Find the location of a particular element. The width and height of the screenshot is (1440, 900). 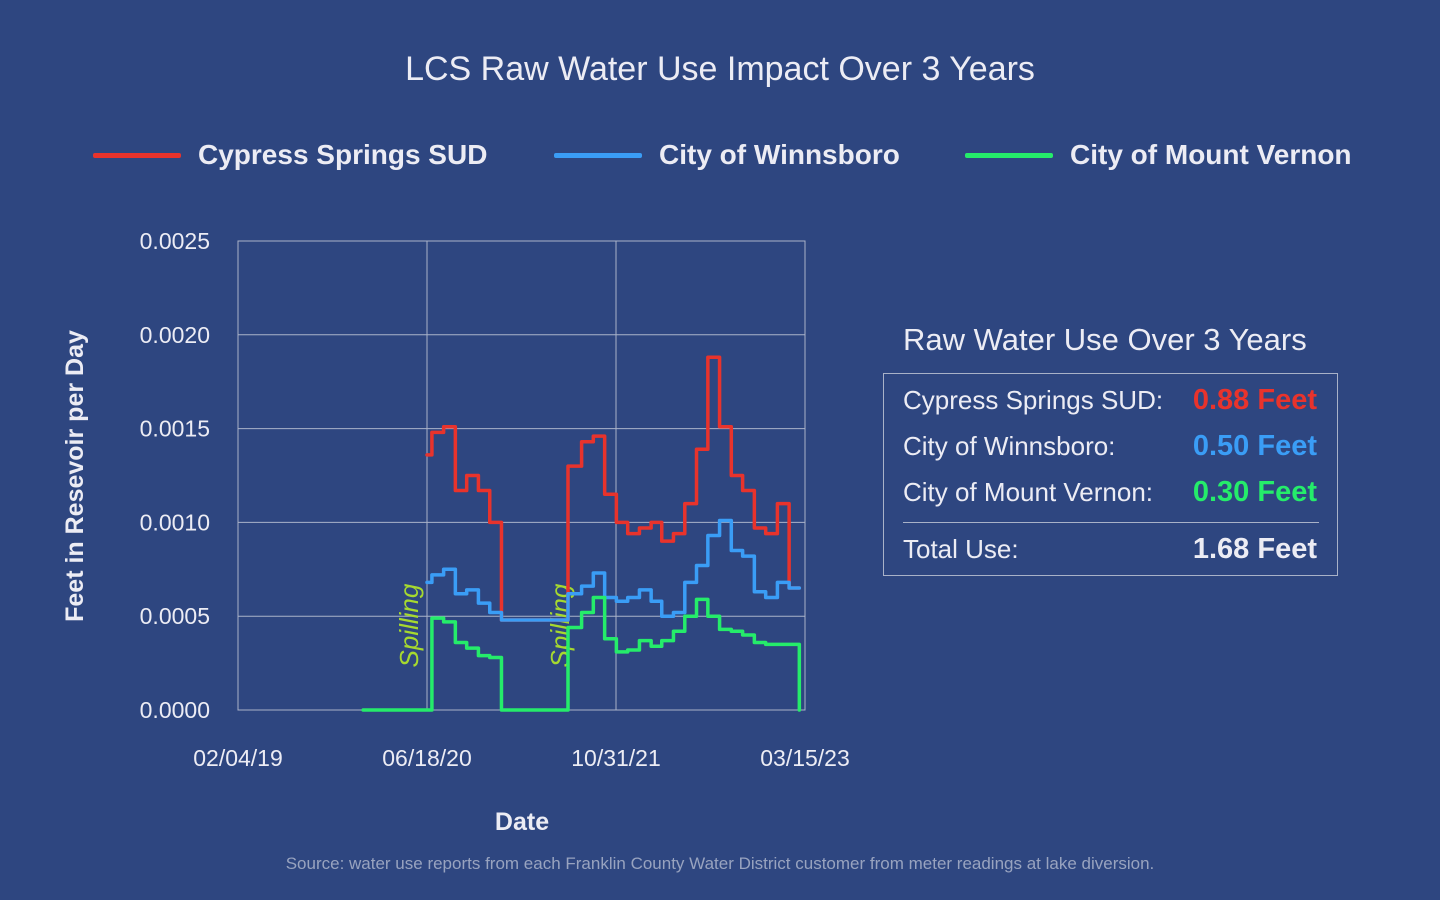

legend-label-cypress-springs: Cypress Springs SUD is located at coordinates (343, 154).